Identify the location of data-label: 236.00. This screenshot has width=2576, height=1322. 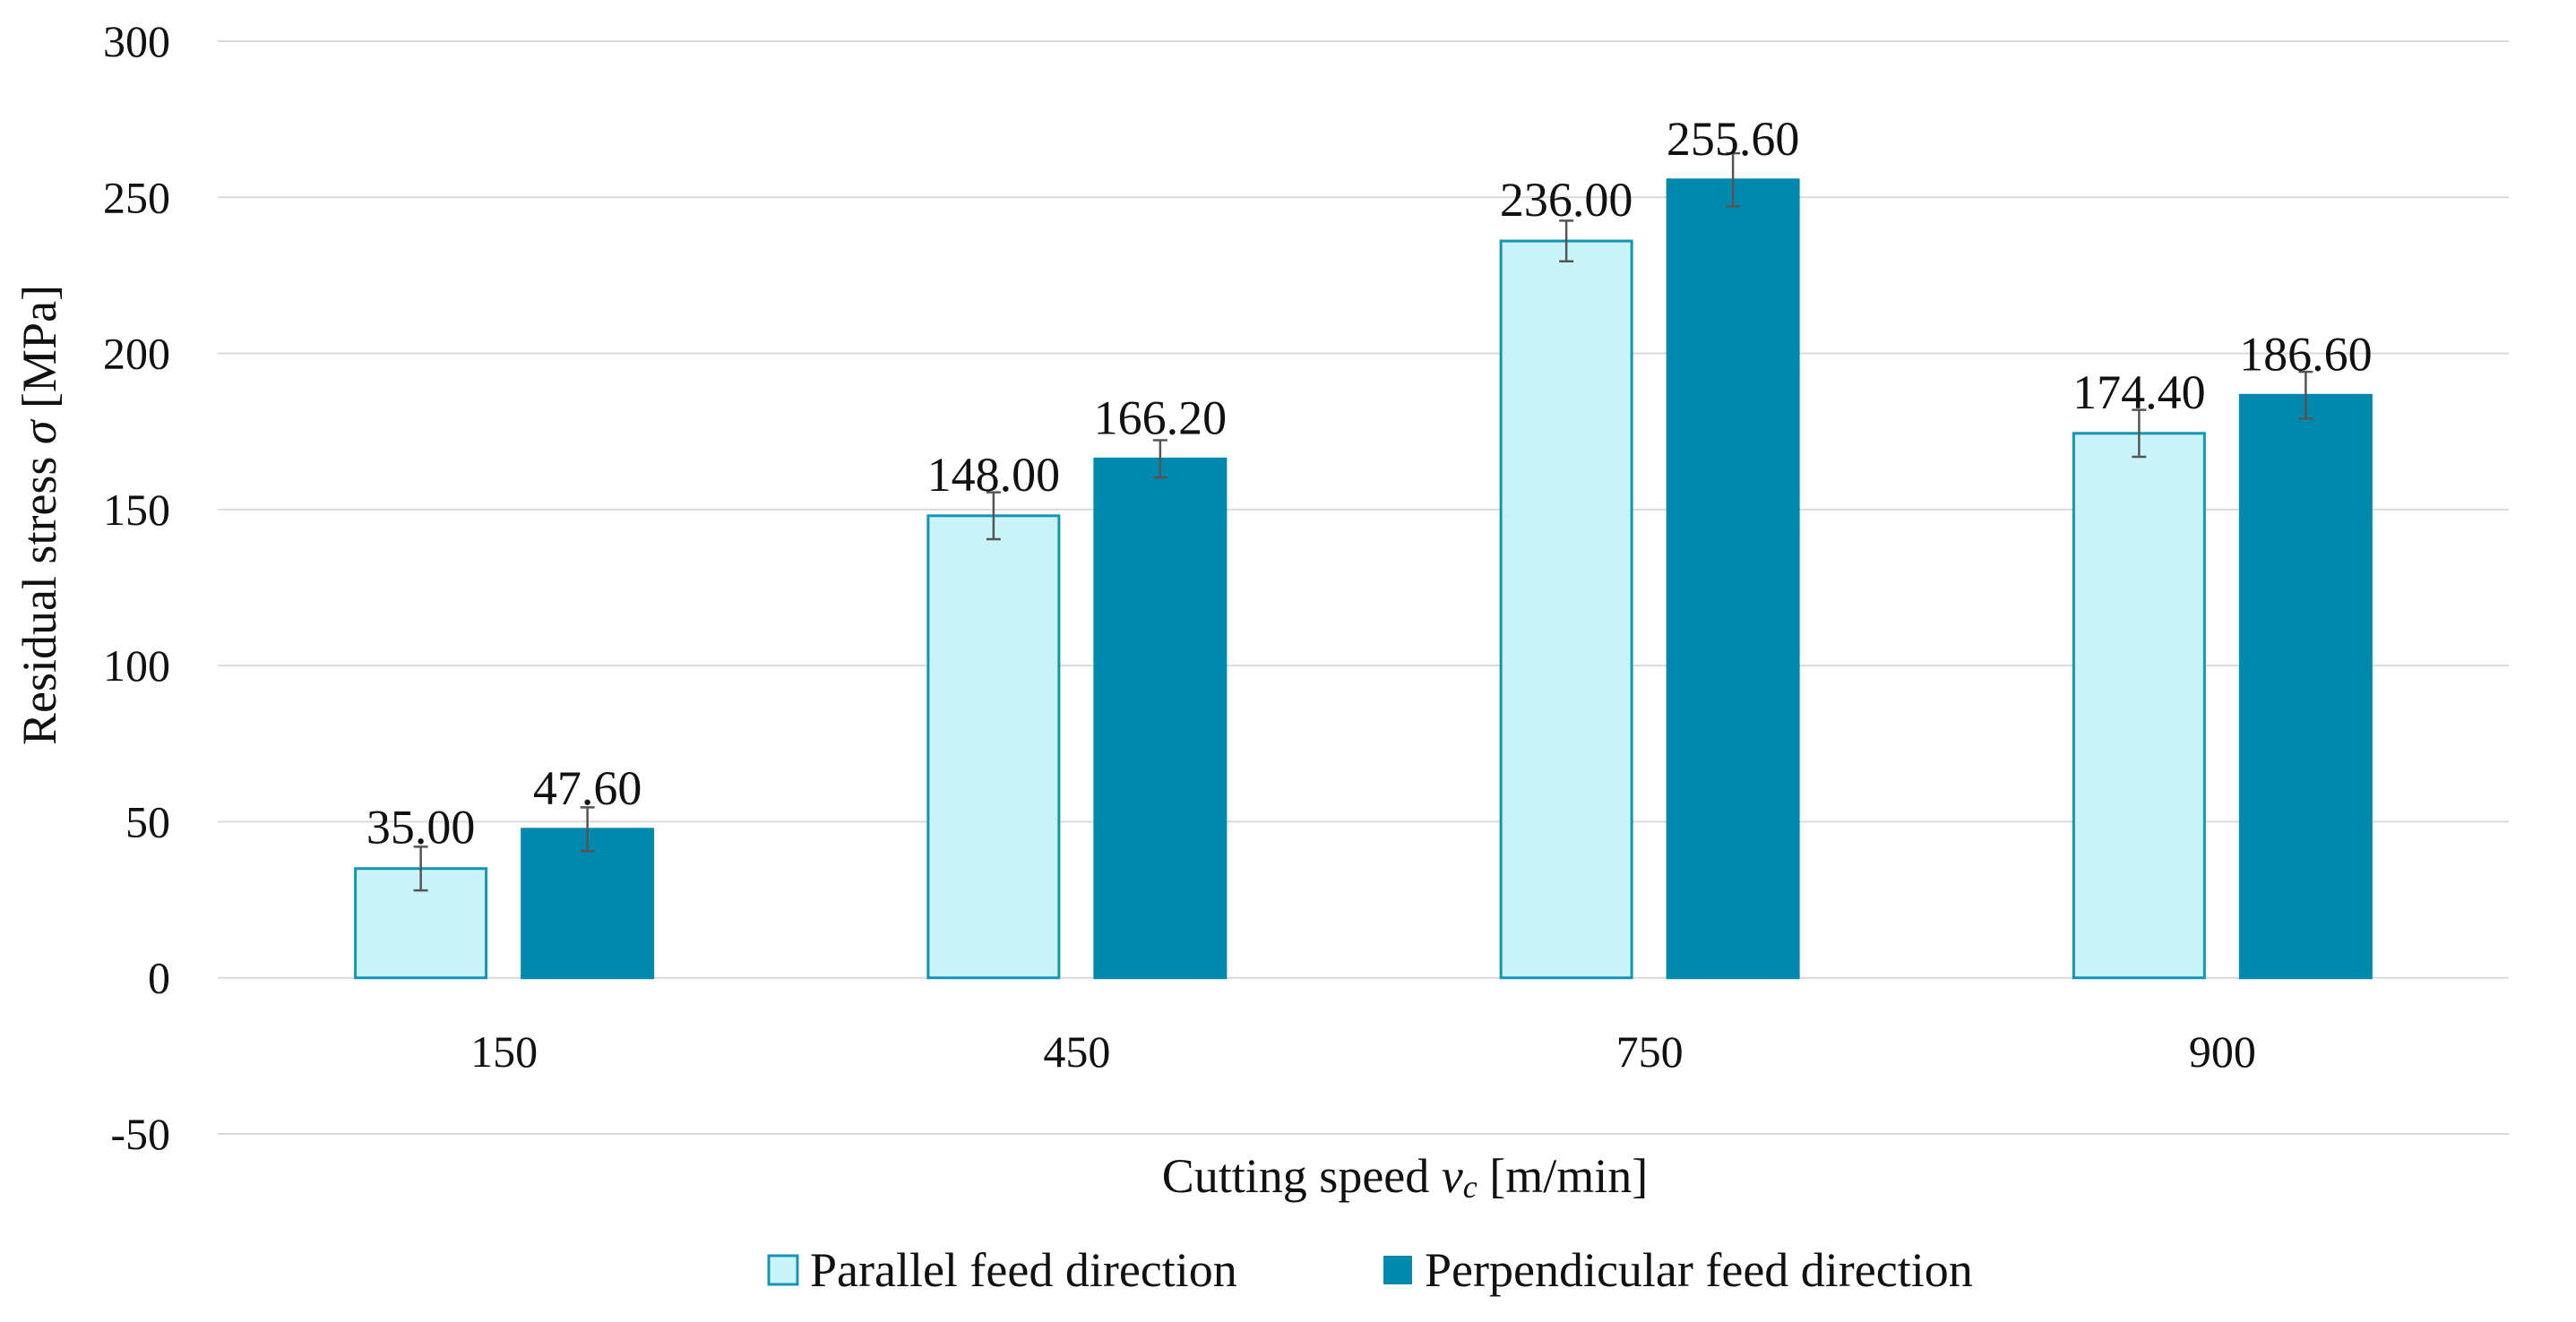
(1566, 200).